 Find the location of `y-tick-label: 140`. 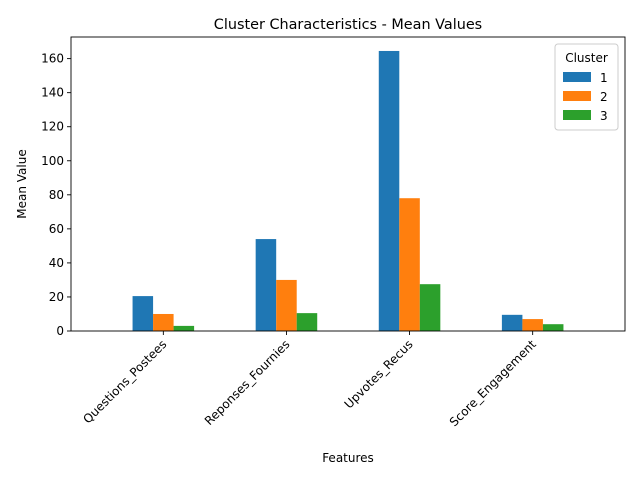

y-tick-label: 140 is located at coordinates (52, 93).